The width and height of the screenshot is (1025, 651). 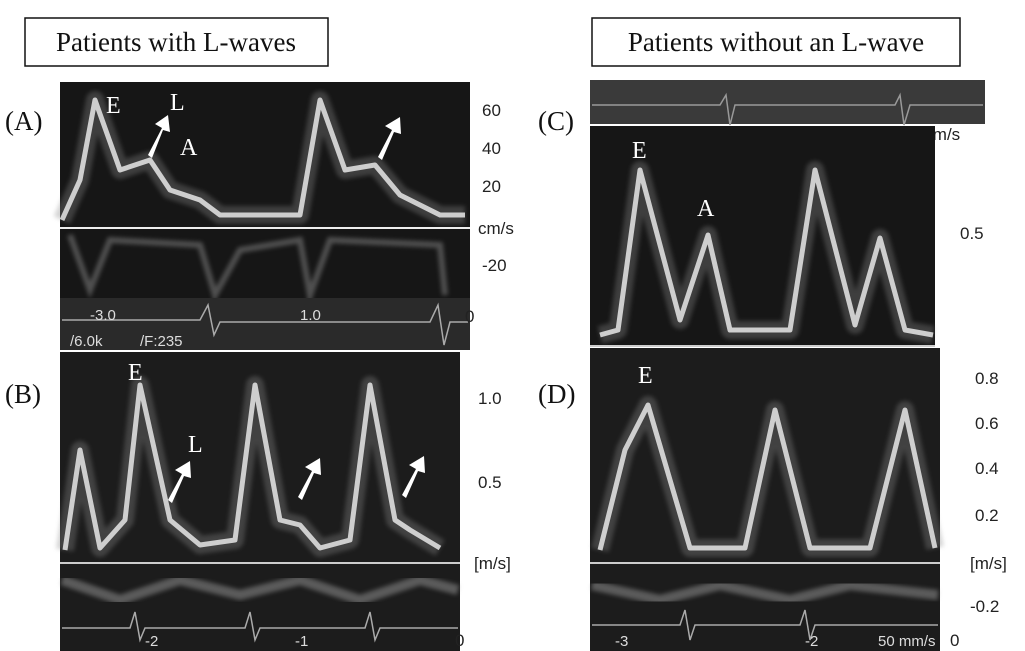 I want to click on axis-label: 20, so click(x=491, y=186).